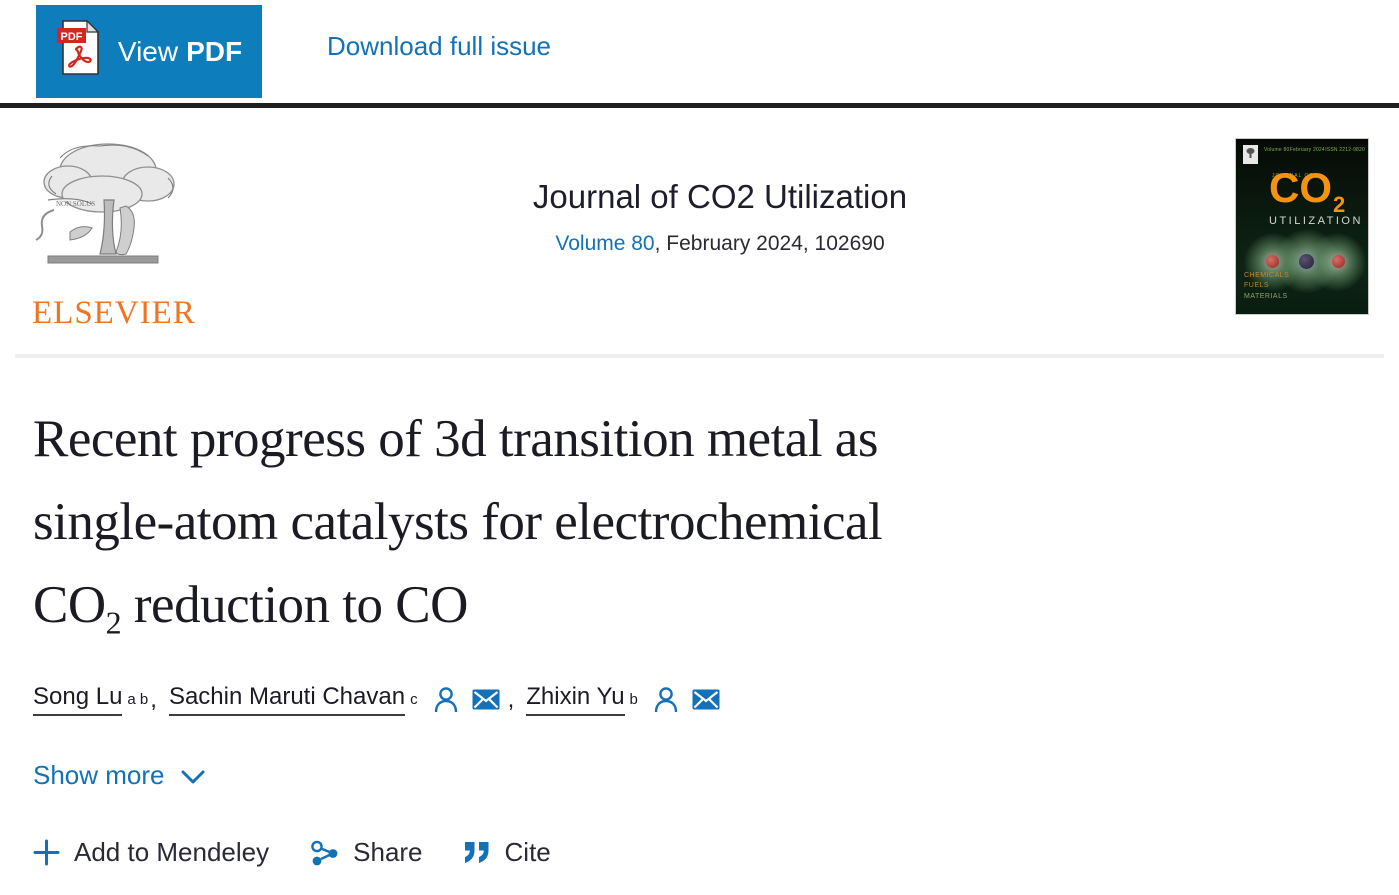  Describe the element at coordinates (1314, 150) in the screenshot. I see `cover-meta-row: Volume 80 February 2024 ISSN 2212-9820` at that location.